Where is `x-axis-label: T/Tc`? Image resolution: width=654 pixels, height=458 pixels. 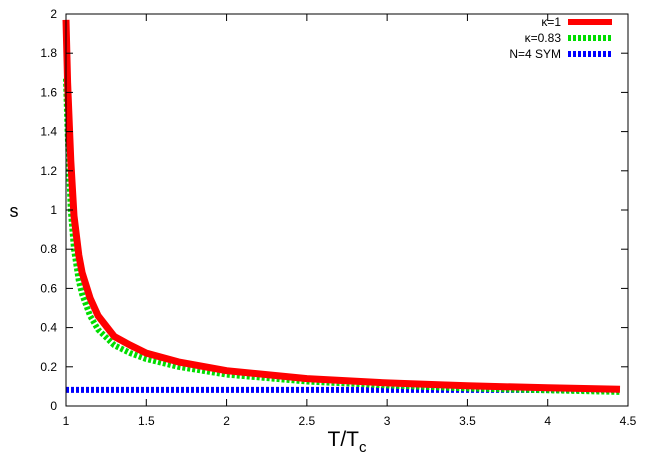
x-axis-label: T/Tc is located at coordinates (348, 442).